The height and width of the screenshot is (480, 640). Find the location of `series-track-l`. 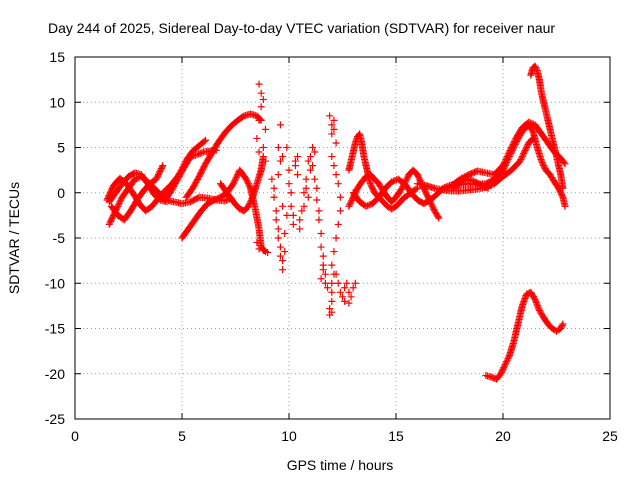

series-track-l is located at coordinates (475, 164).